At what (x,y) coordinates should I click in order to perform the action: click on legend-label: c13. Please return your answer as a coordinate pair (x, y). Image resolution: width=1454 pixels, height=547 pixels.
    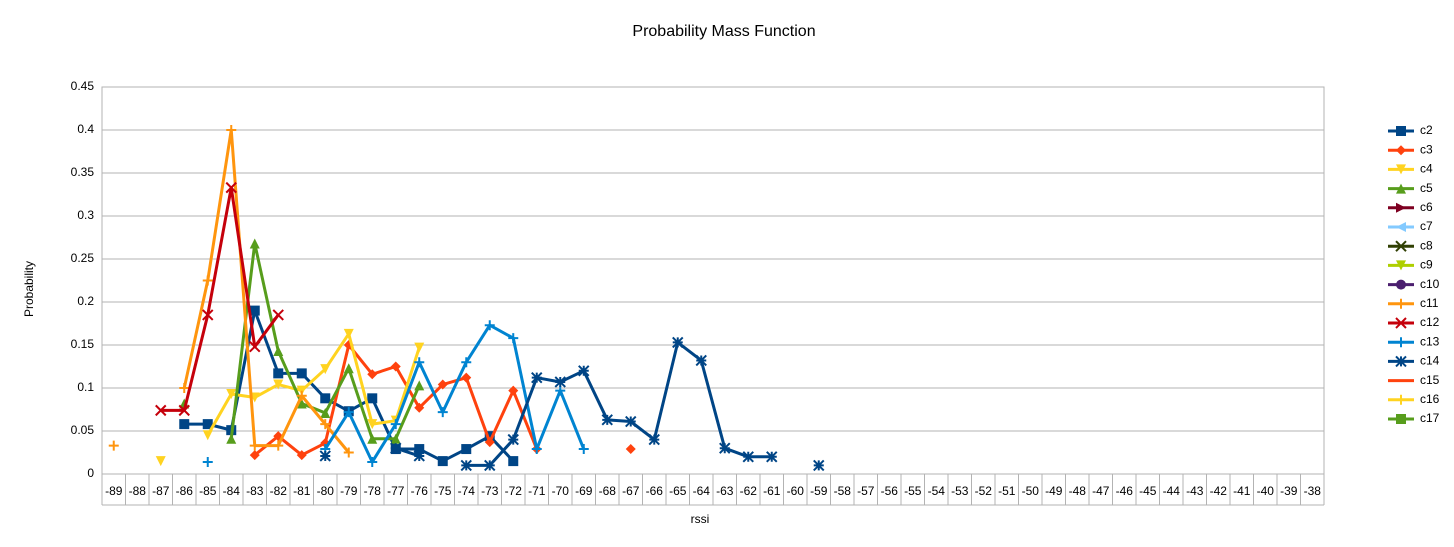
    Looking at the image, I should click on (1430, 341).